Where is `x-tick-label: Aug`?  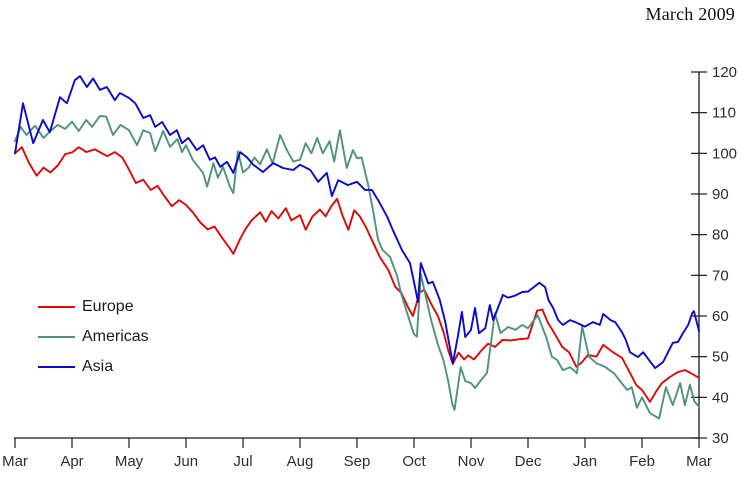 x-tick-label: Aug is located at coordinates (300, 461).